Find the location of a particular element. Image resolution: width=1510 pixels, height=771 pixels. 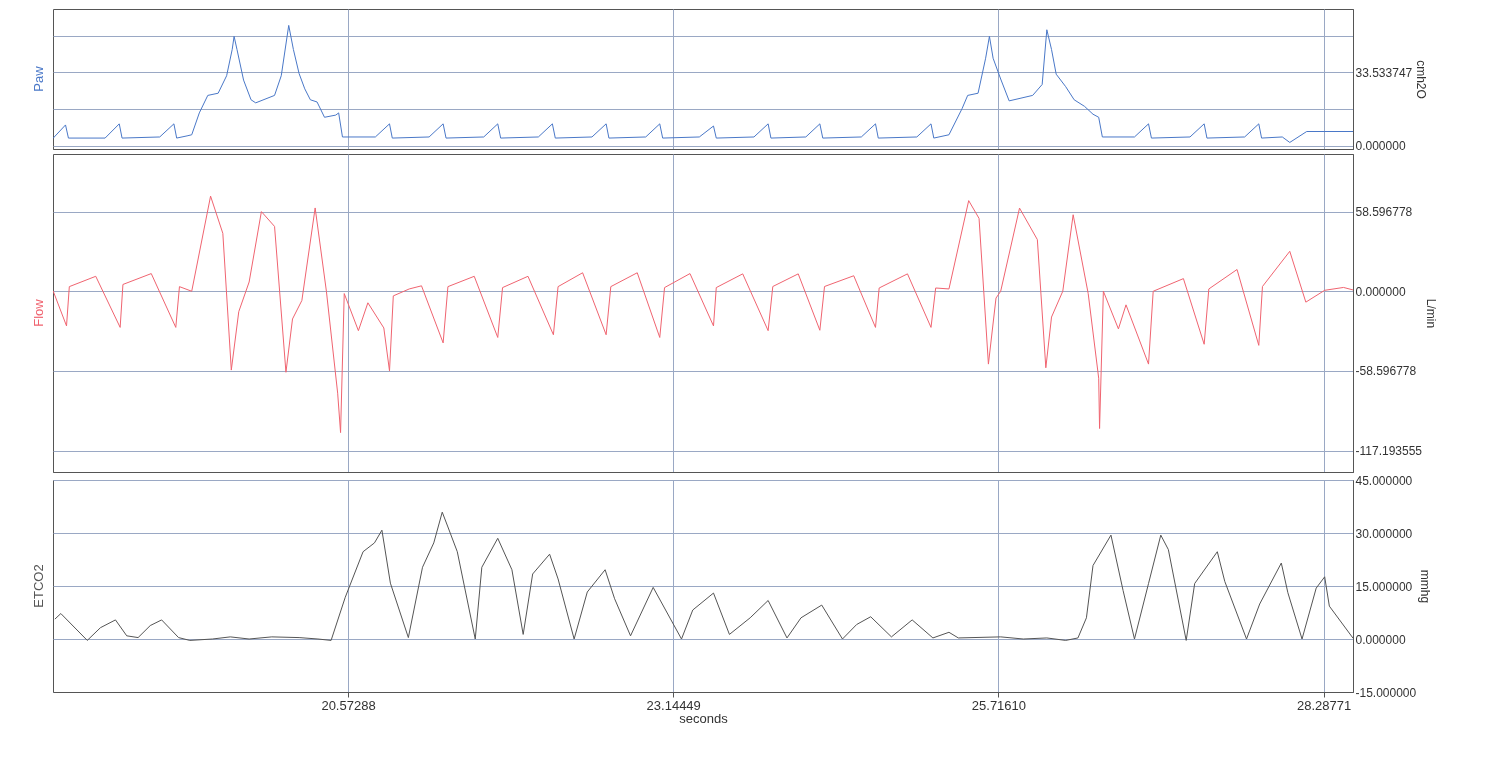

y-tick-label: -15.000000 is located at coordinates (1386, 692).